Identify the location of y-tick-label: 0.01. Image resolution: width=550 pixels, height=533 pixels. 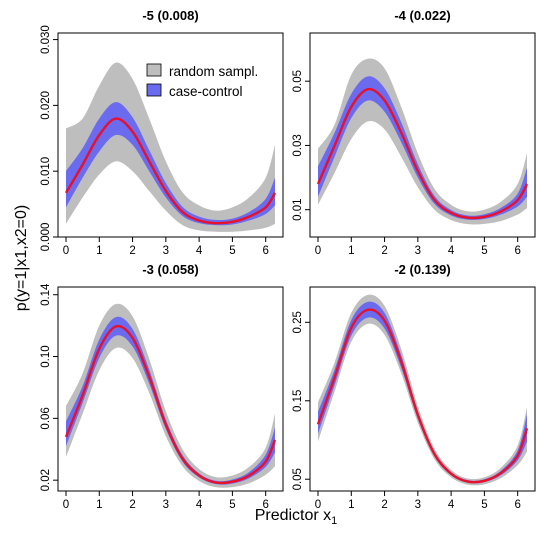
(298, 209).